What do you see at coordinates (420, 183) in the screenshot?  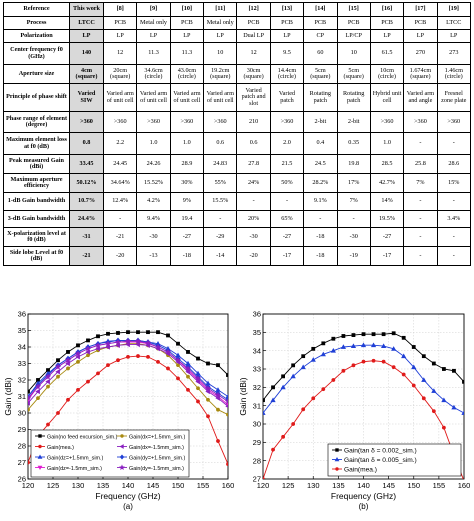 I see `table-cell: 7%` at bounding box center [420, 183].